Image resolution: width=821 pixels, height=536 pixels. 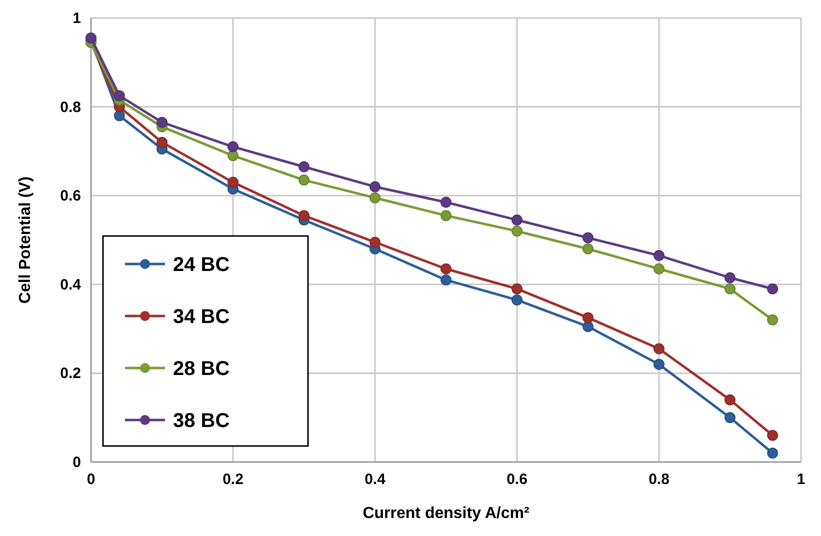 I want to click on x-tick-label: 1, so click(x=801, y=479).